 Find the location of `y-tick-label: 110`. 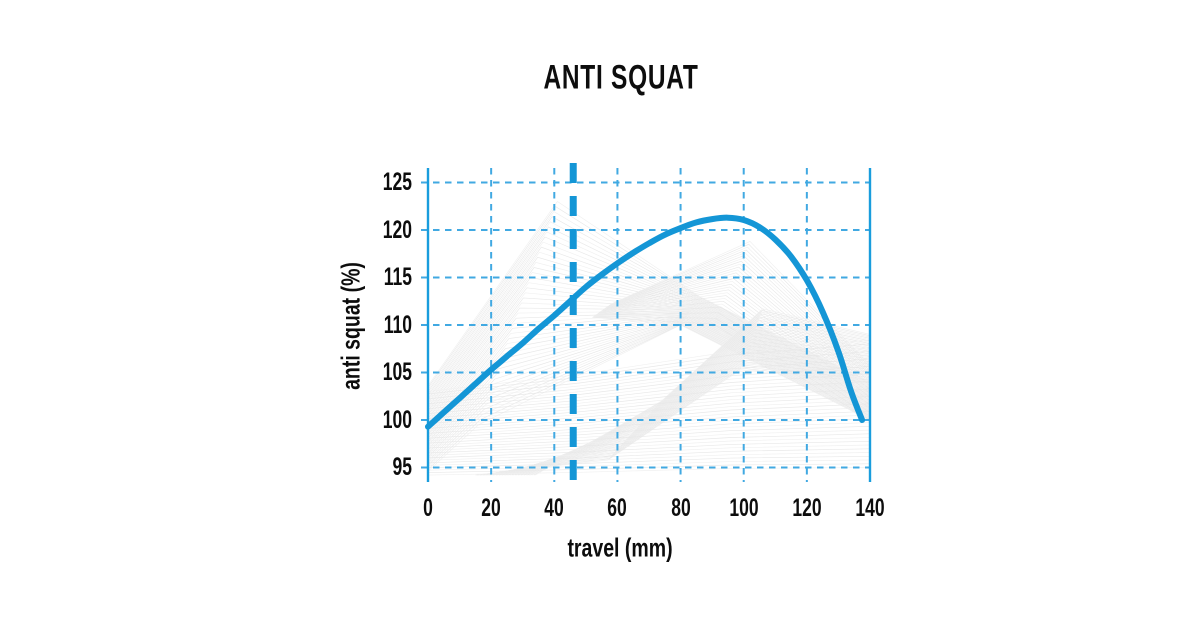

y-tick-label: 110 is located at coordinates (397, 325).